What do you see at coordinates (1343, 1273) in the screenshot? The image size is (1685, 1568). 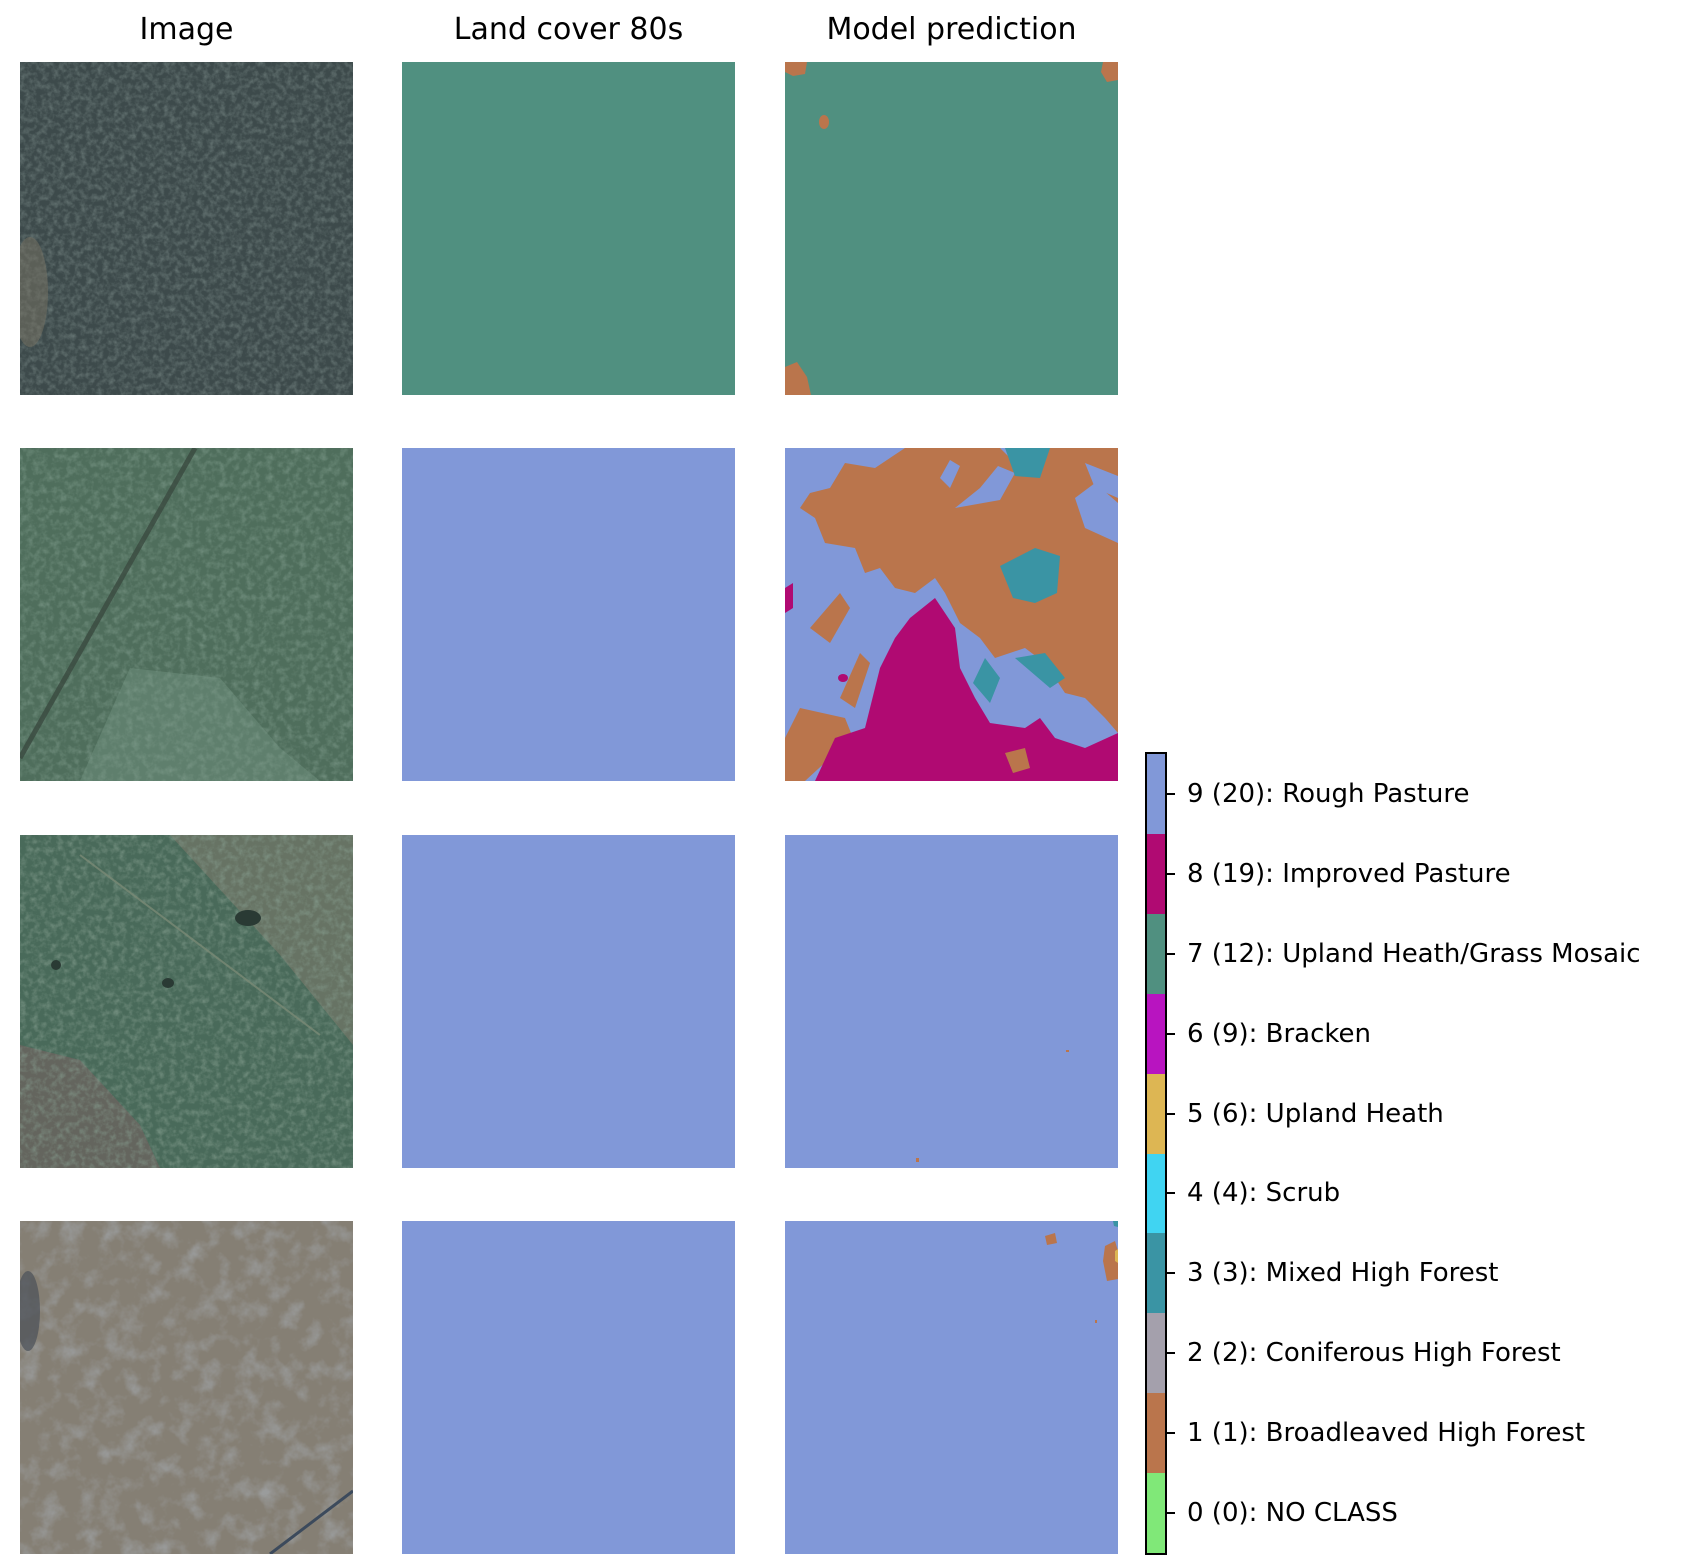 I see `colorbar-label: 3 (3): Mixed High Forest` at bounding box center [1343, 1273].